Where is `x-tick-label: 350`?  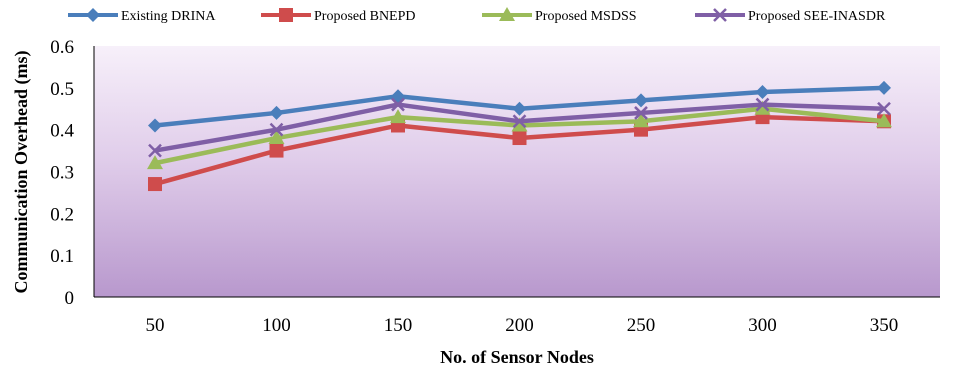 x-tick-label: 350 is located at coordinates (884, 325).